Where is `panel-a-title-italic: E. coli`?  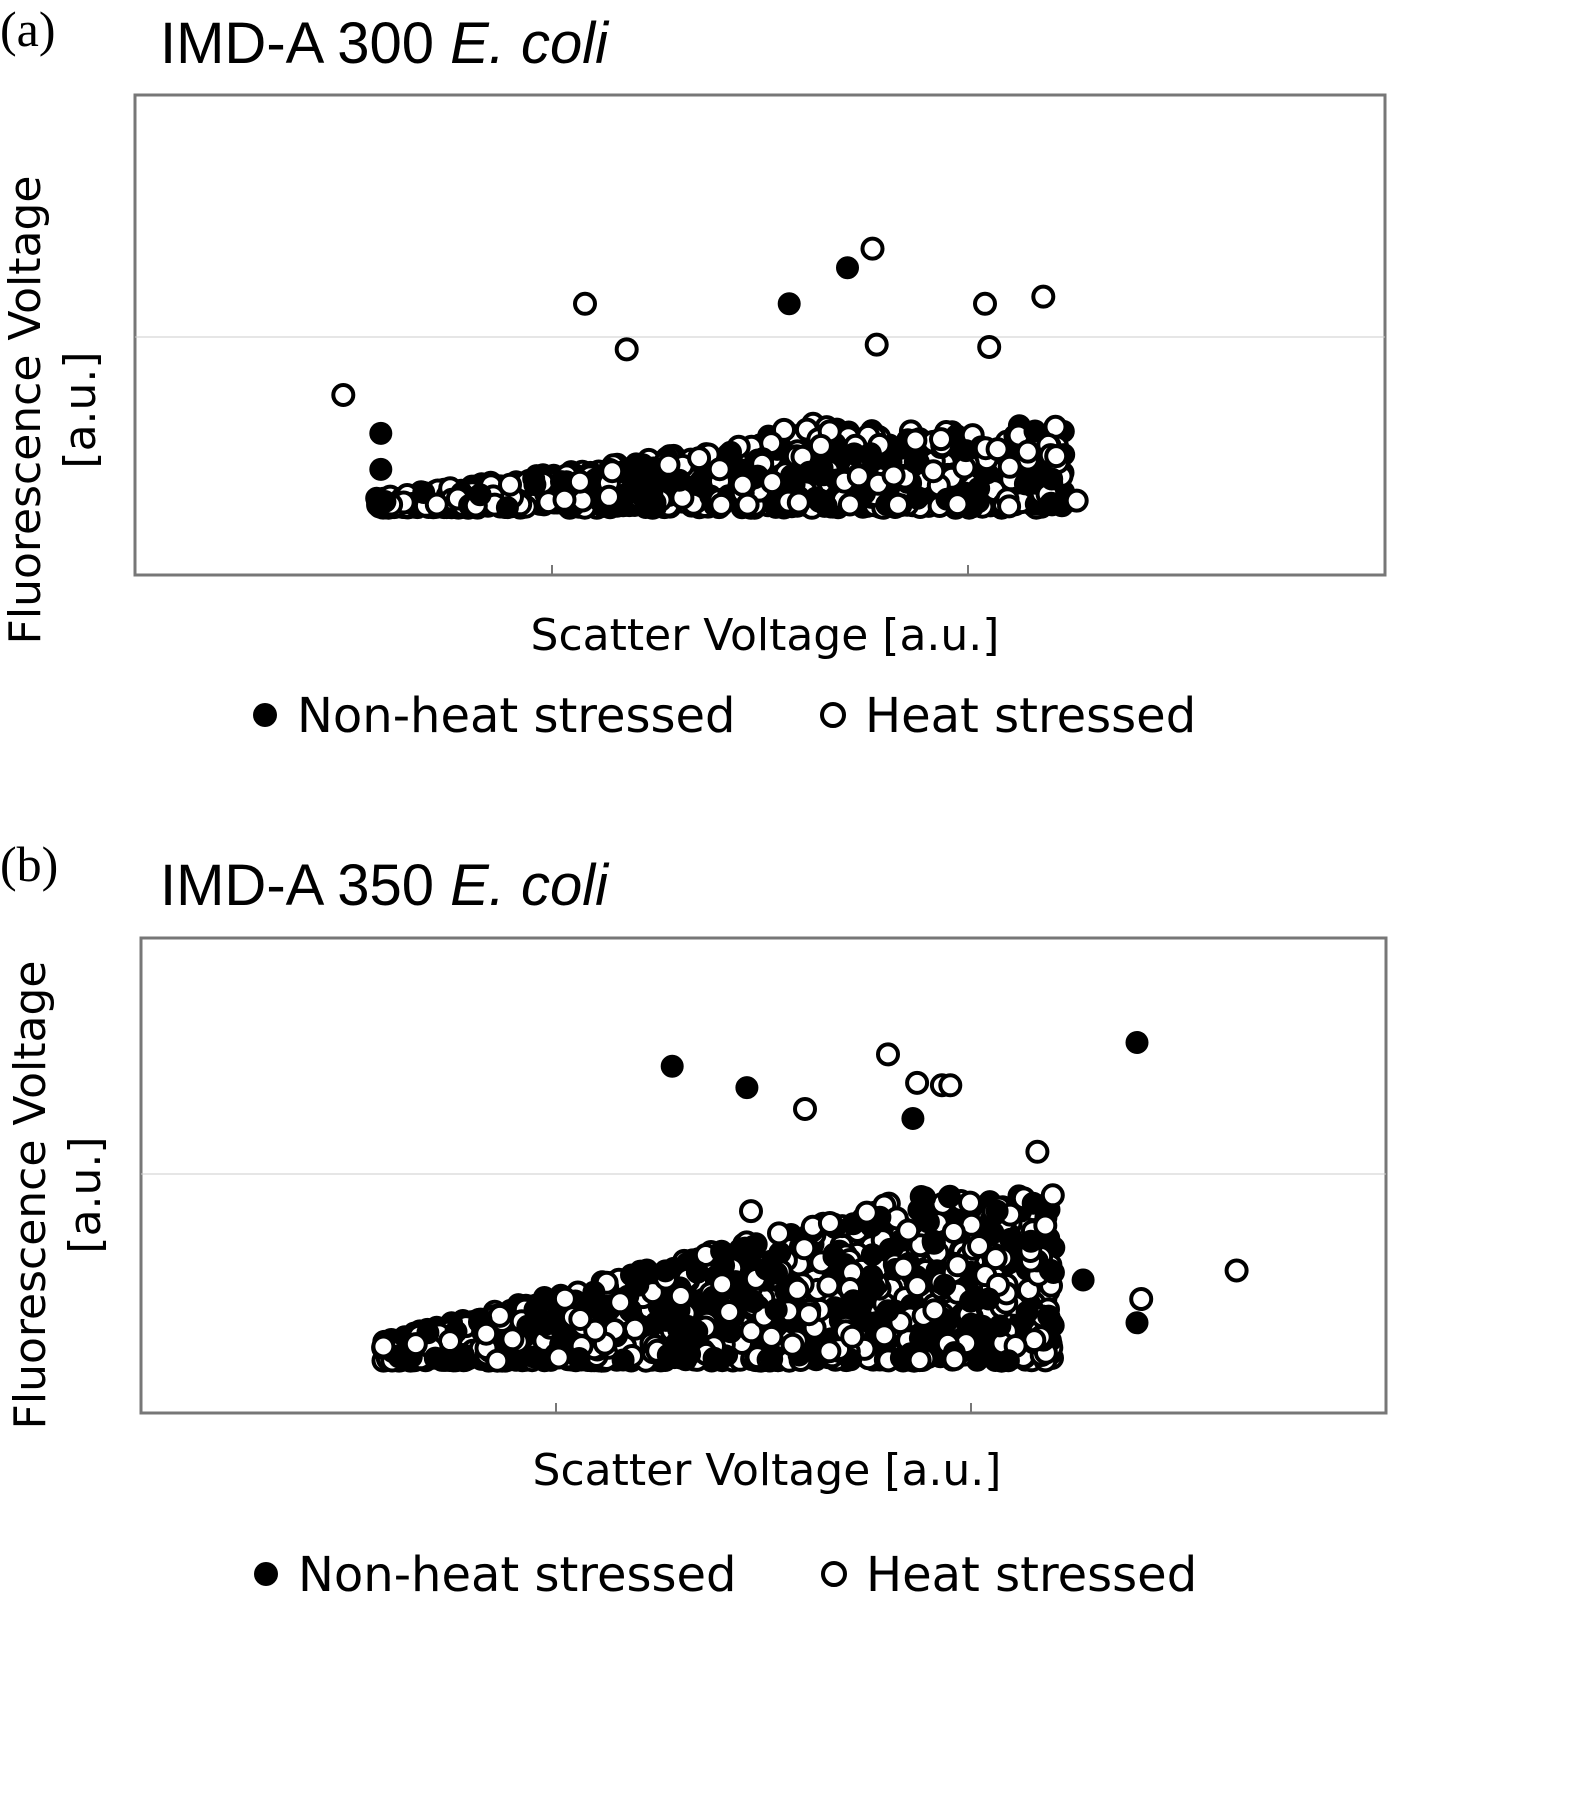 panel-a-title-italic: E. coli is located at coordinates (529, 43).